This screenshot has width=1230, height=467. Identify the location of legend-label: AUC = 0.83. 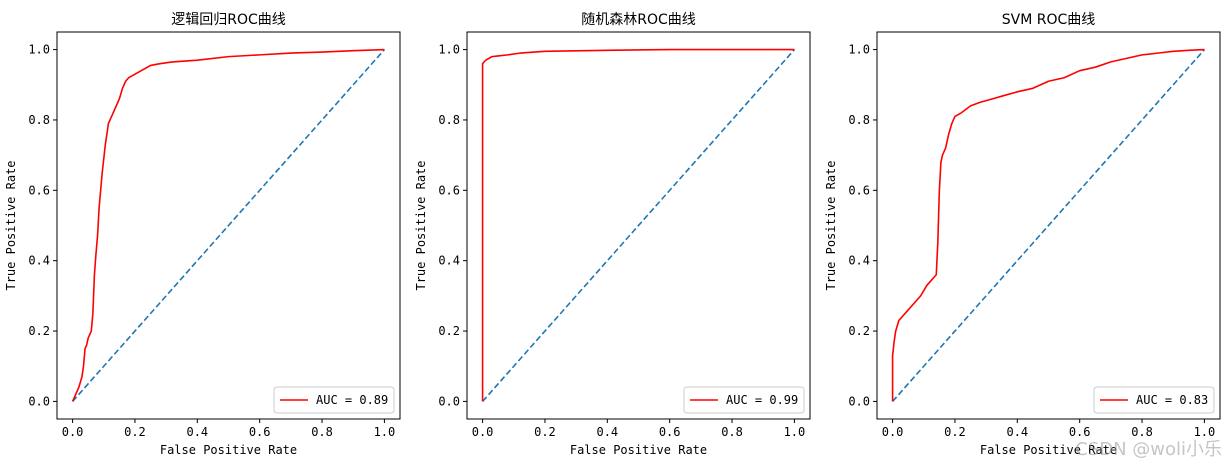
(1172, 400).